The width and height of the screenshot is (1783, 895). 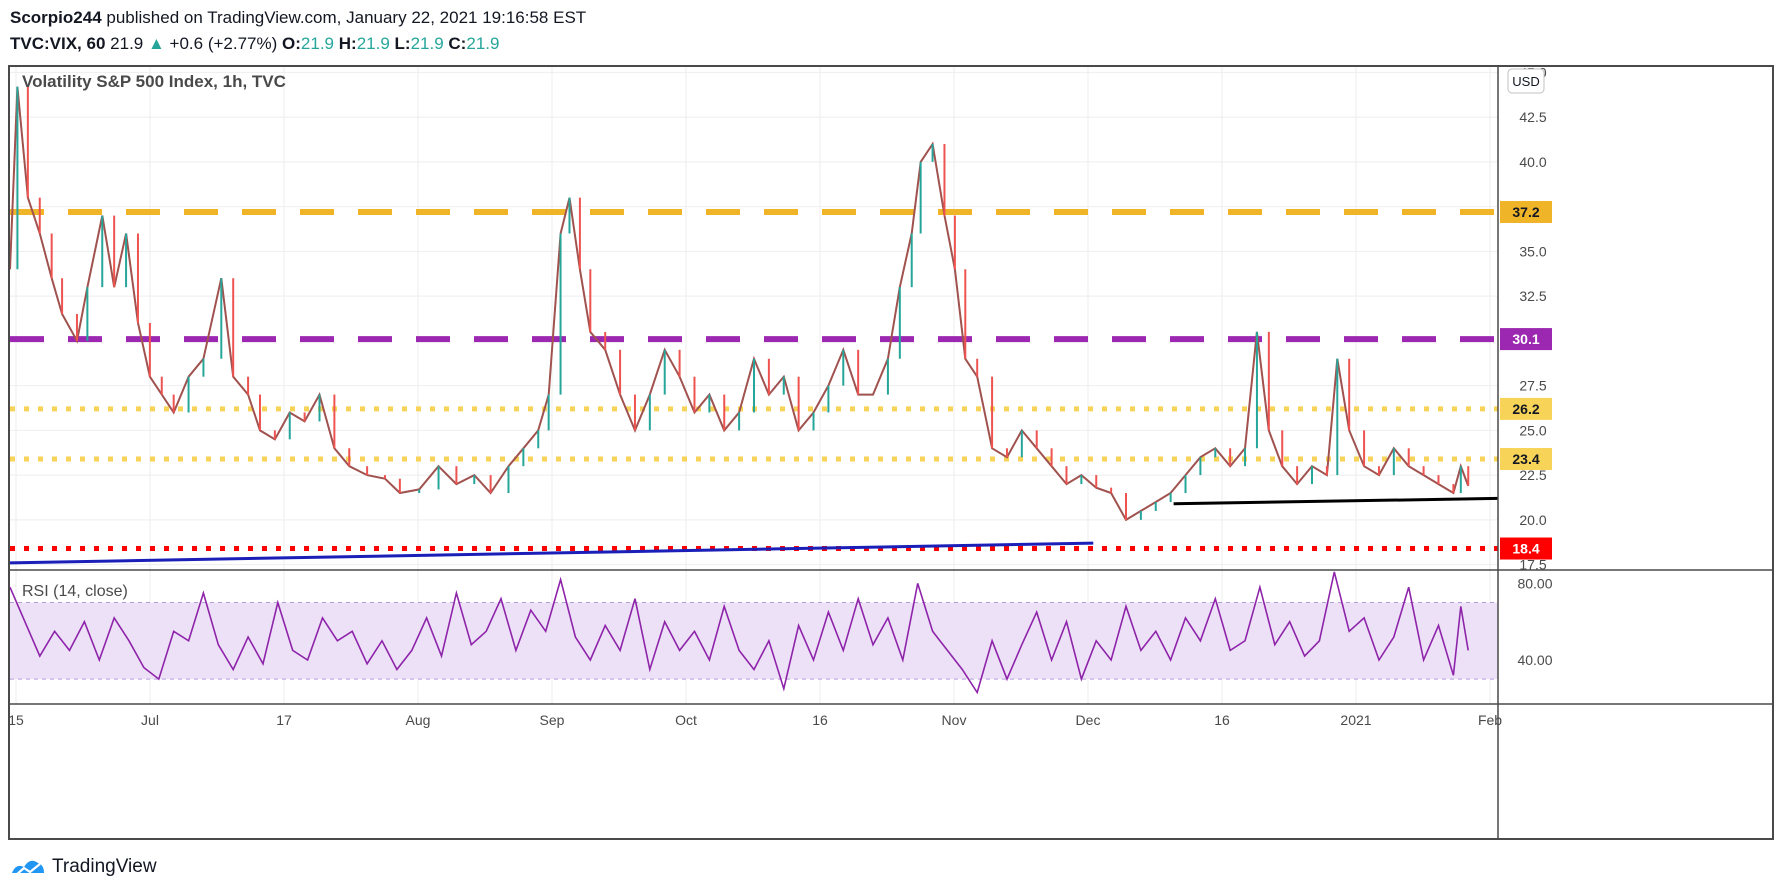 What do you see at coordinates (347, 43) in the screenshot?
I see `high-label: H:` at bounding box center [347, 43].